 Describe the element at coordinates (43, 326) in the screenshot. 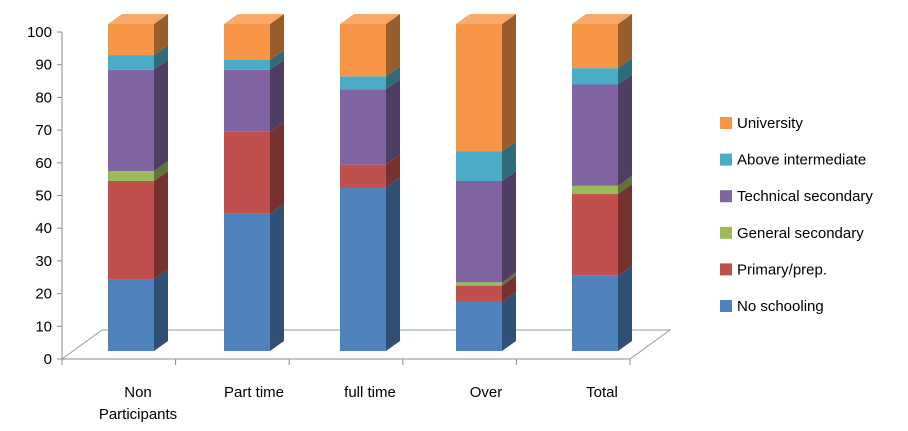

I see `y-tick-label: 10` at that location.